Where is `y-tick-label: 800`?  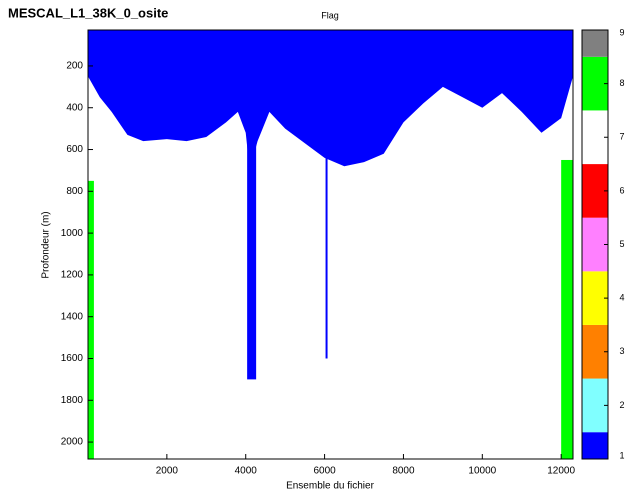
y-tick-label: 800 is located at coordinates (74, 191).